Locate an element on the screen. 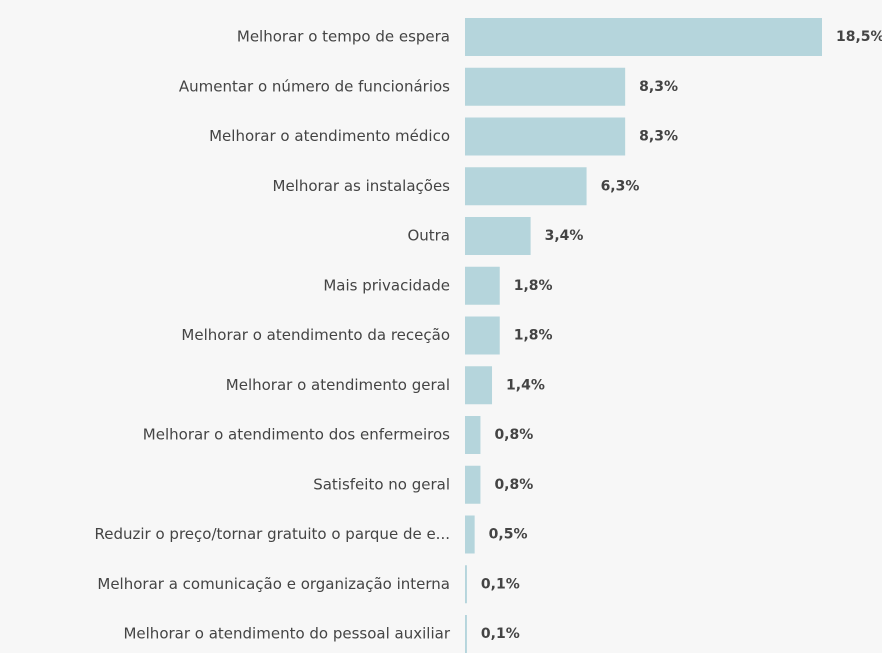 The image size is (882, 653). value-label: 0,5% is located at coordinates (508, 535).